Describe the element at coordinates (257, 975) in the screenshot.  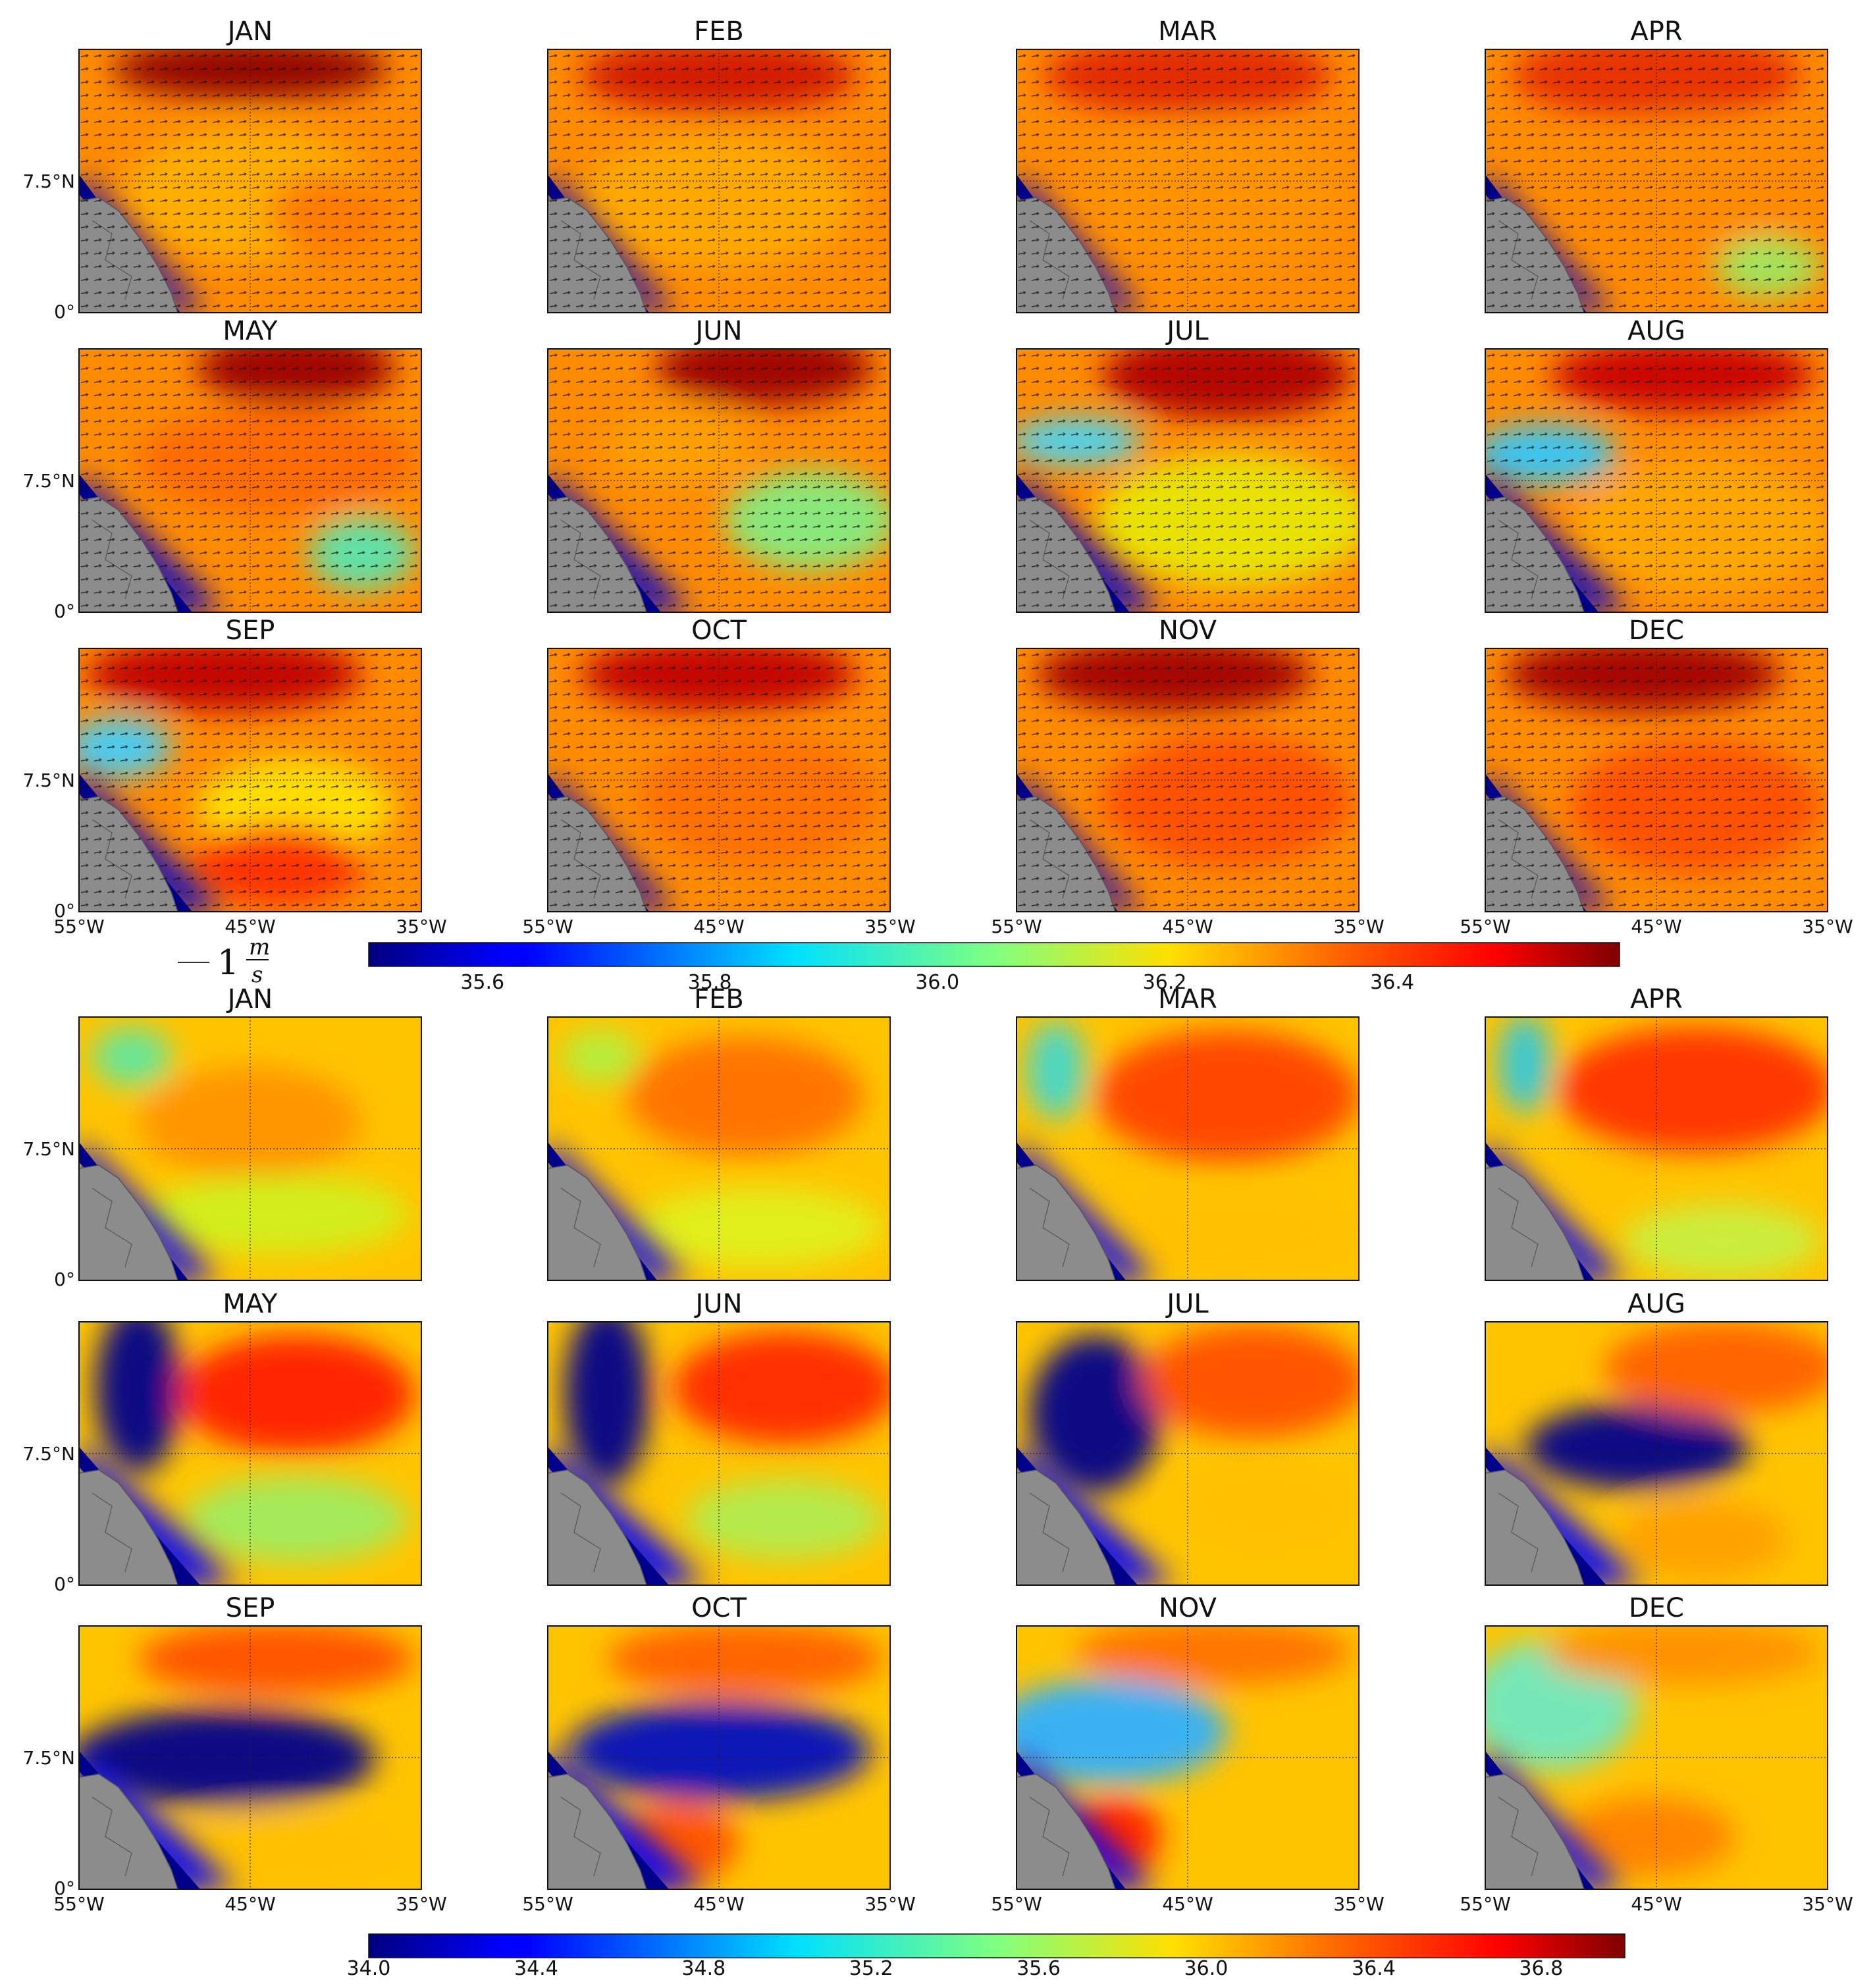
I see `key-unit-denominator: s` at that location.